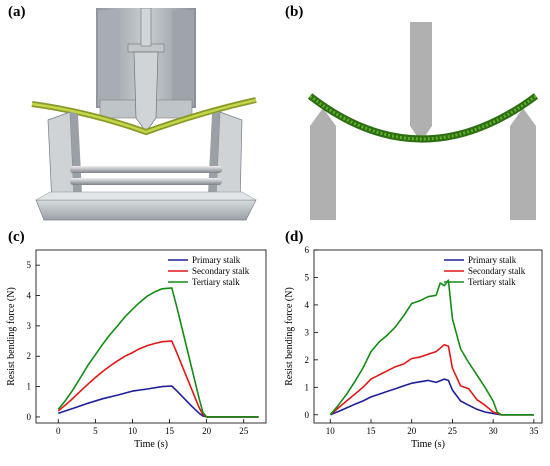 This screenshot has height=466, width=550. What do you see at coordinates (523, 164) in the screenshot?
I see `right-support-schematic` at bounding box center [523, 164].